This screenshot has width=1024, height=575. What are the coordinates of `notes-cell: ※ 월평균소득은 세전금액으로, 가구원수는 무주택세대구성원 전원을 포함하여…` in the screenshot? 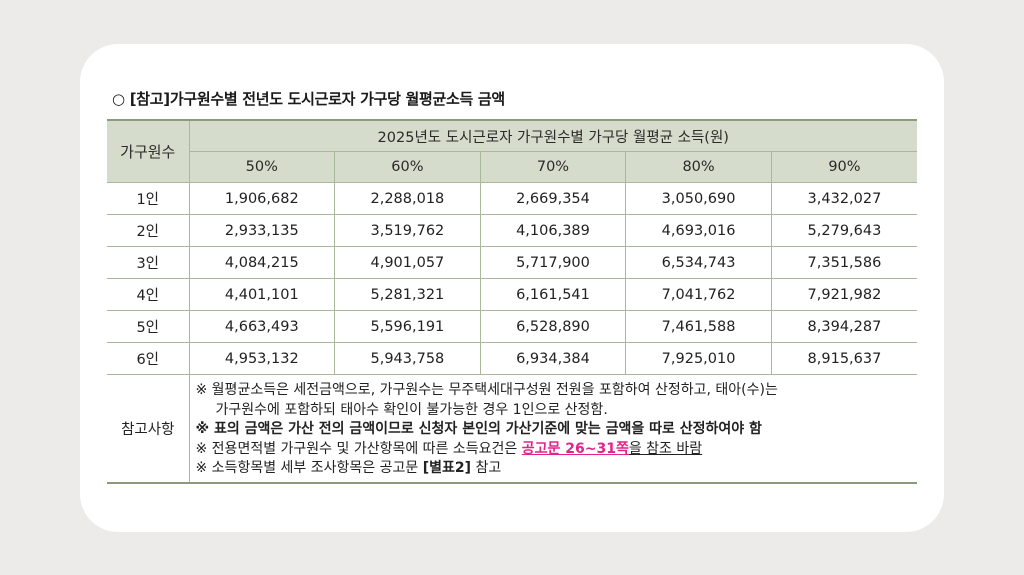 It's located at (553, 428).